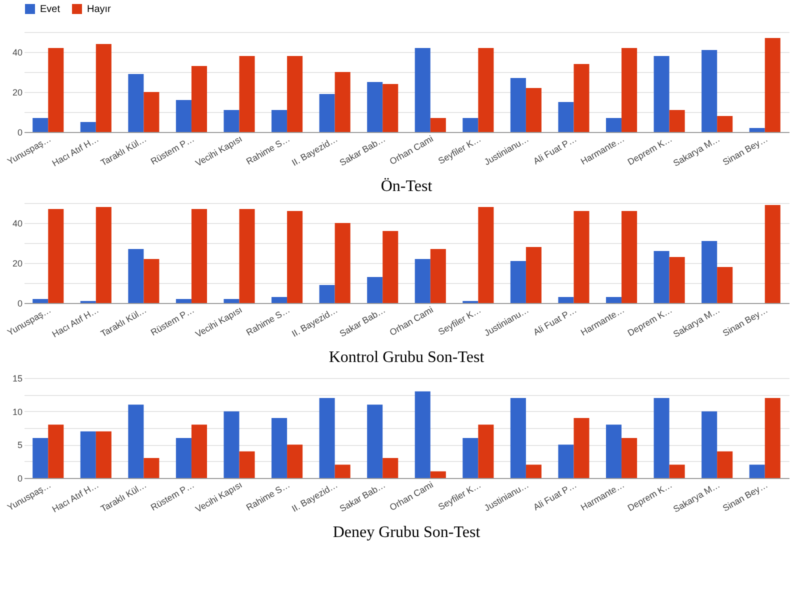 This screenshot has height=594, width=804. What do you see at coordinates (50, 9) in the screenshot?
I see `legend-label: Evet` at bounding box center [50, 9].